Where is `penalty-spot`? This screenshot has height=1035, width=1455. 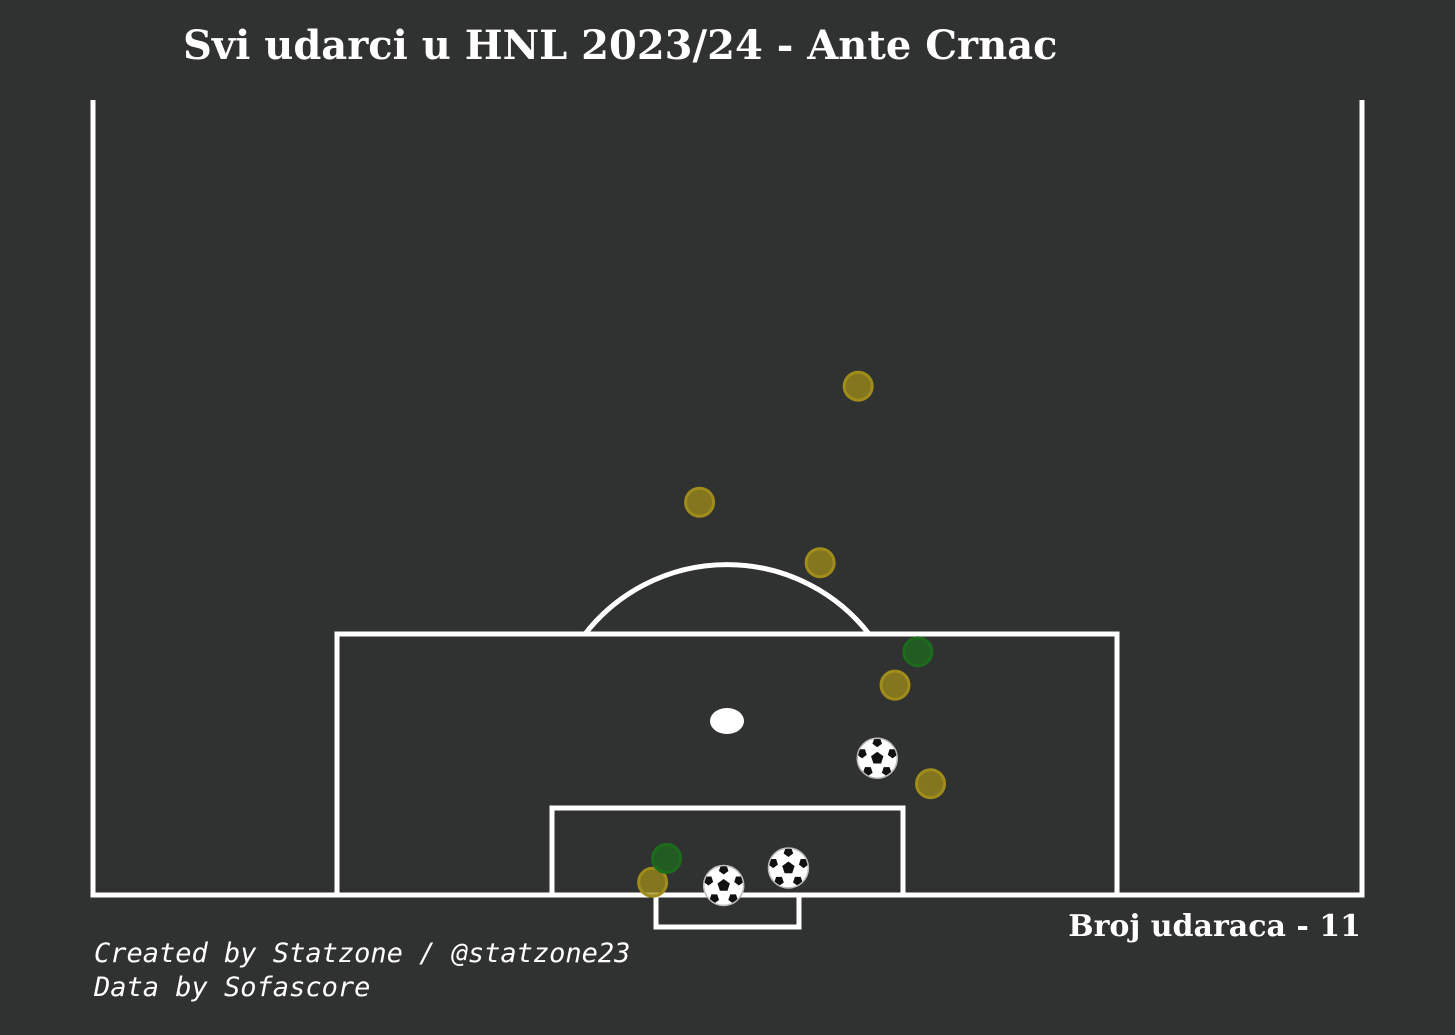 penalty-spot is located at coordinates (727, 721).